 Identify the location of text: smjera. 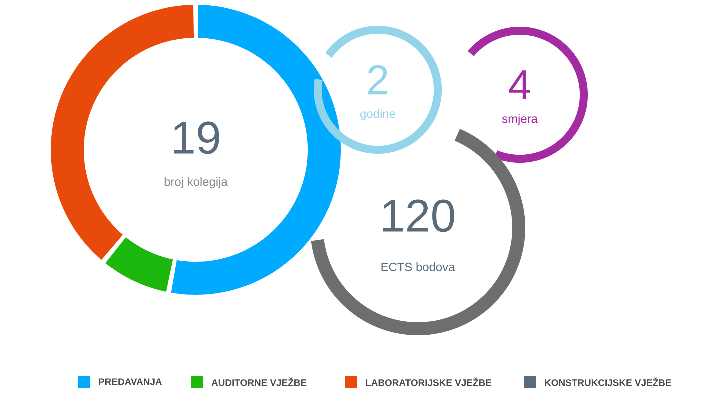
(520, 120).